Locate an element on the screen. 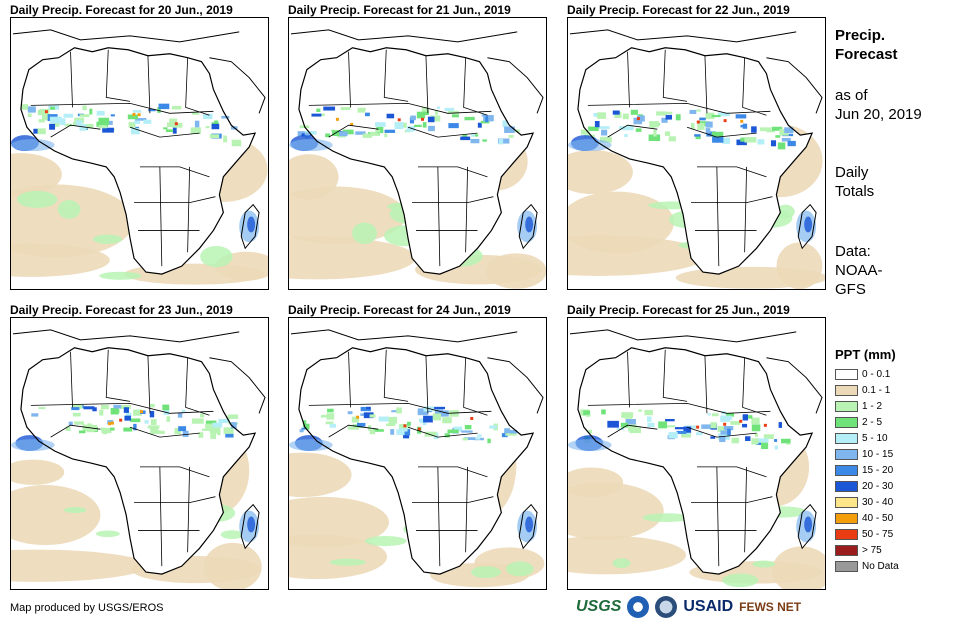  doi-seal-icon is located at coordinates (666, 607).